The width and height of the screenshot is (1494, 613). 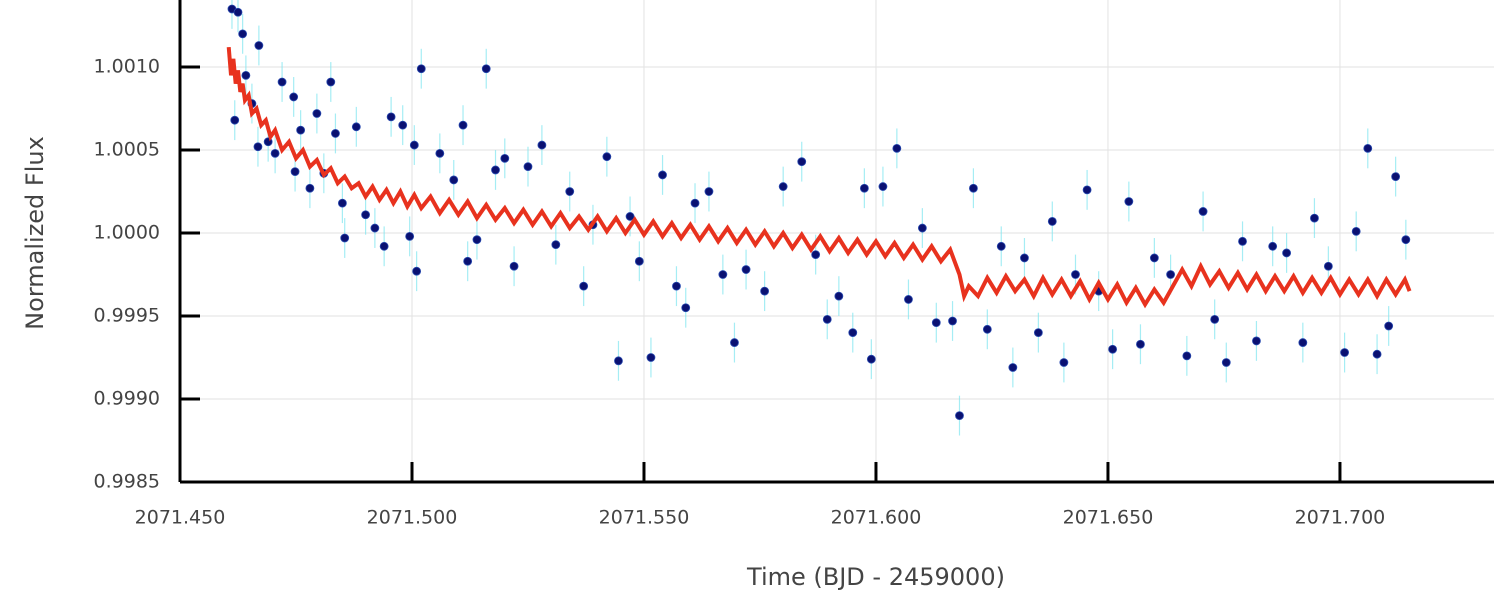 What do you see at coordinates (412, 518) in the screenshot?
I see `x-tick-label: 2071.500` at bounding box center [412, 518].